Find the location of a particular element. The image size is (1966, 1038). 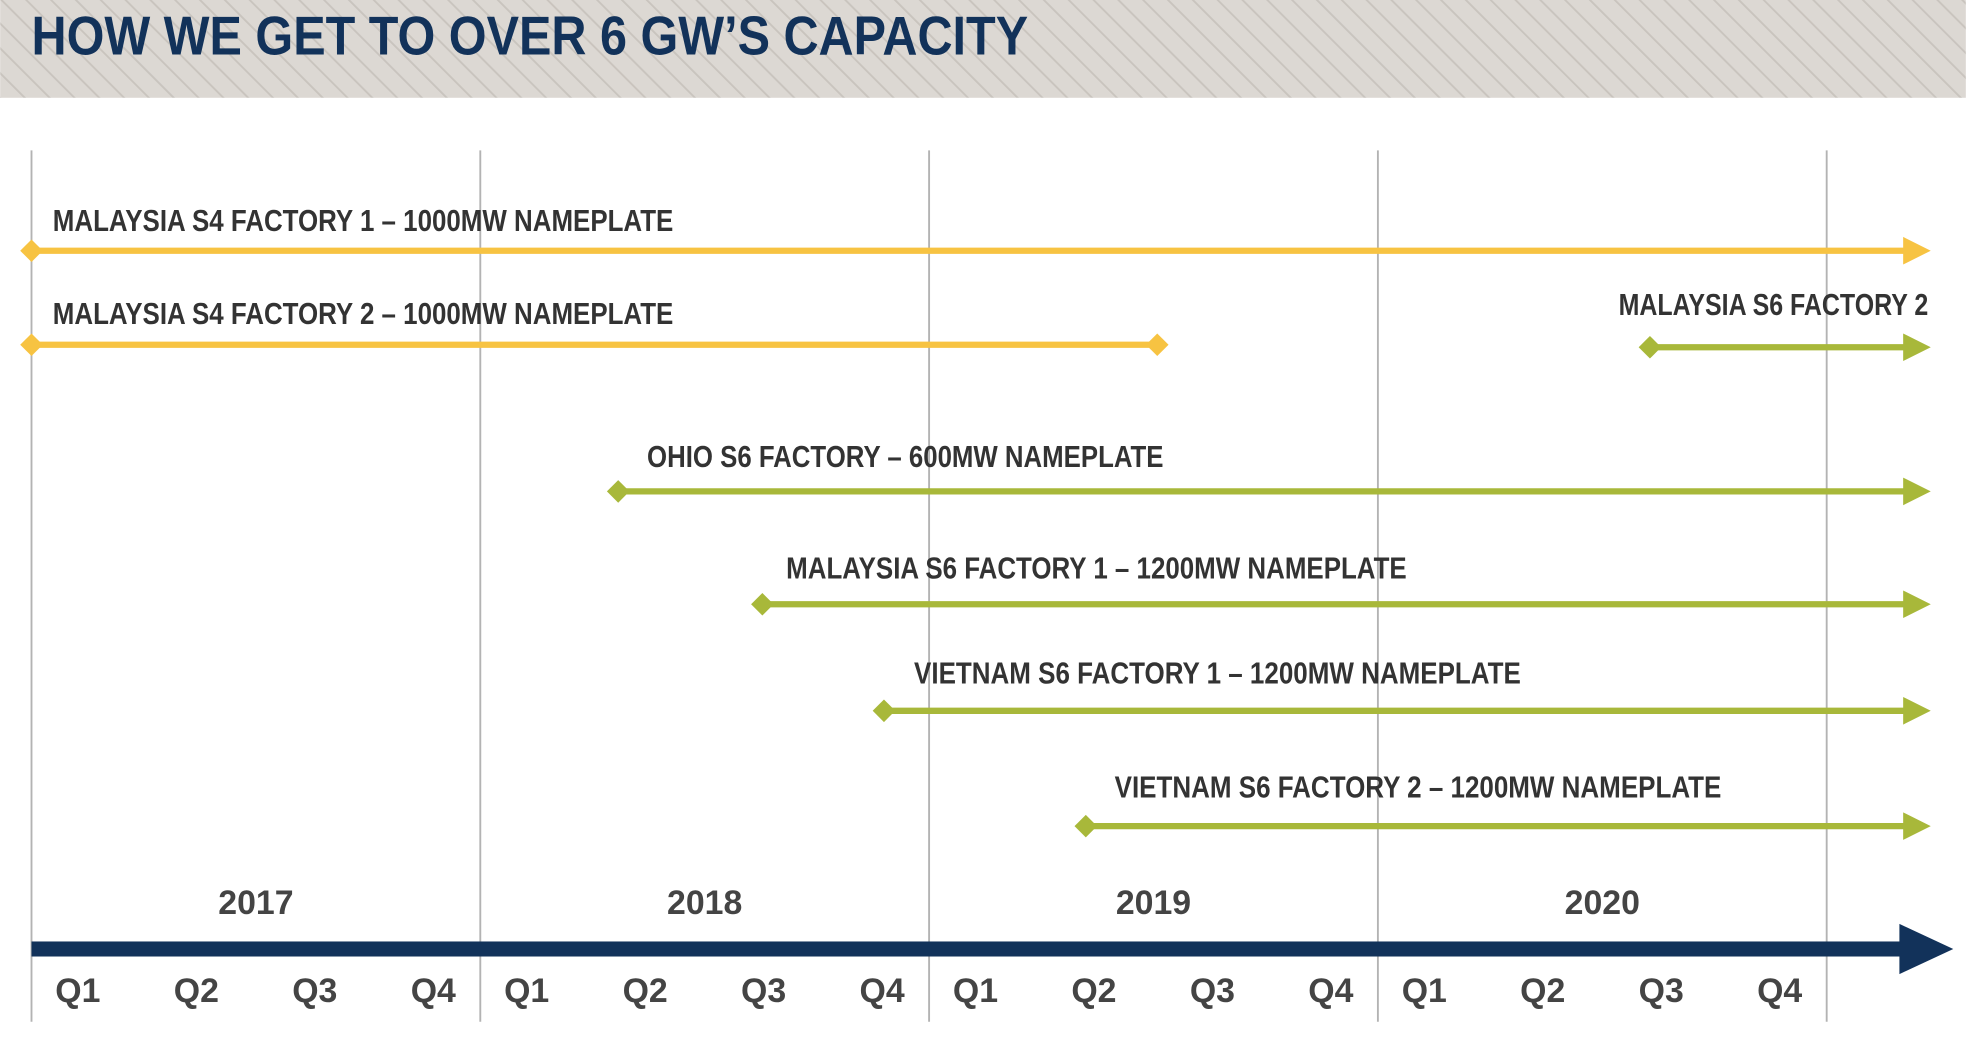

axis-bar is located at coordinates (966, 949).